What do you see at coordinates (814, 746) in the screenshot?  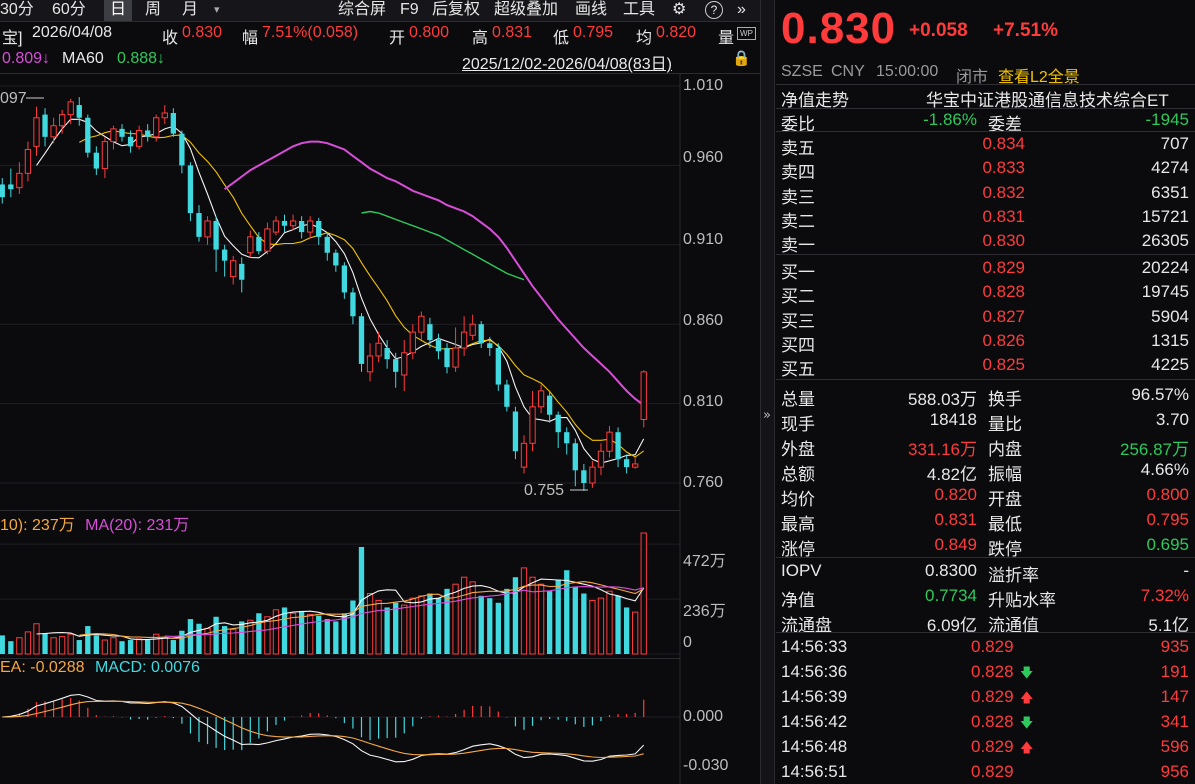 I see `tick-time: 14:56:48` at bounding box center [814, 746].